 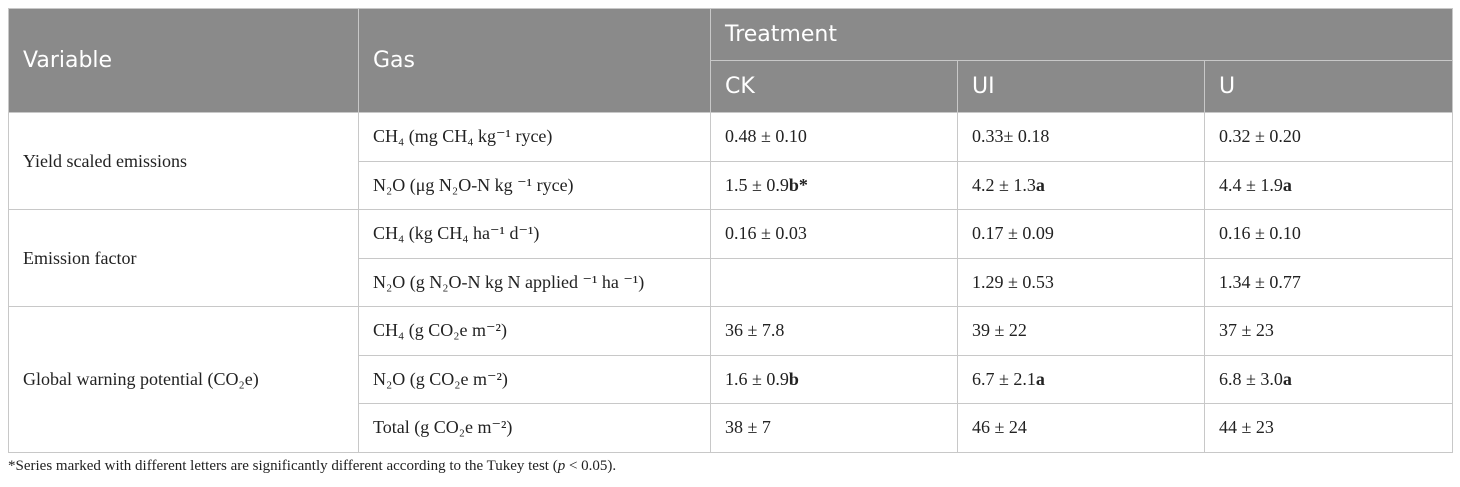 I want to click on subheader-row: CK UI U, so click(x=731, y=86).